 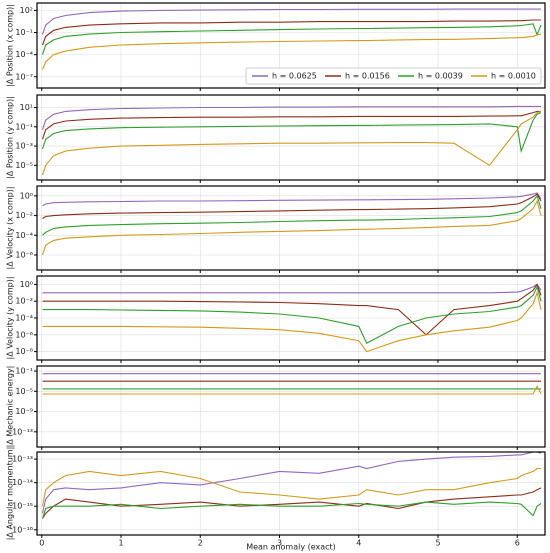 I want to click on y-tick-label: 10⁻¹⁶, so click(x=22, y=529).